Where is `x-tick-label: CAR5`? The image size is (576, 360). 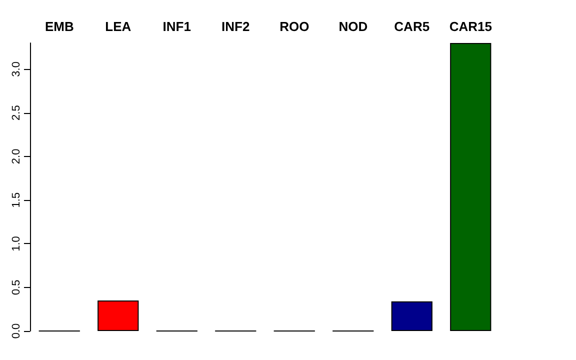
x-tick-label: CAR5 is located at coordinates (412, 26).